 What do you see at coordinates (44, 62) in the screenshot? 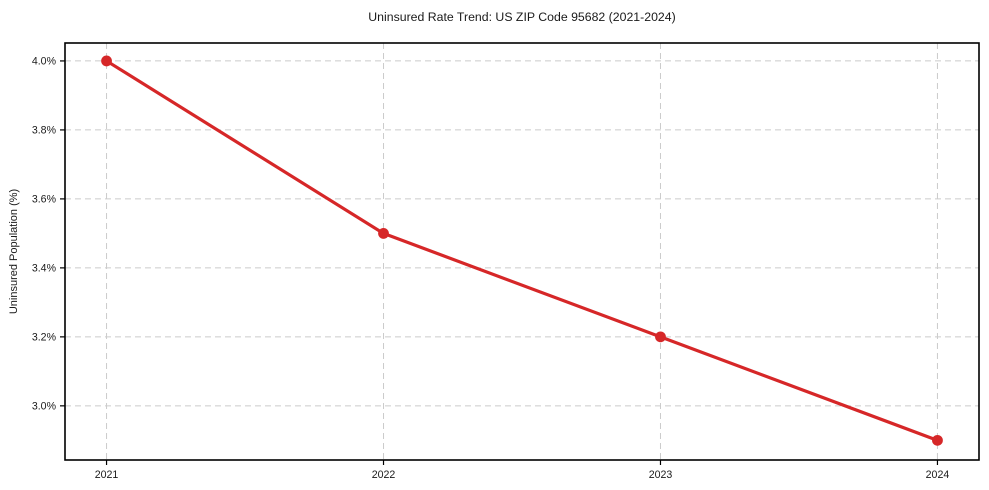
I see `y-tick-label: 4.0%` at bounding box center [44, 62].